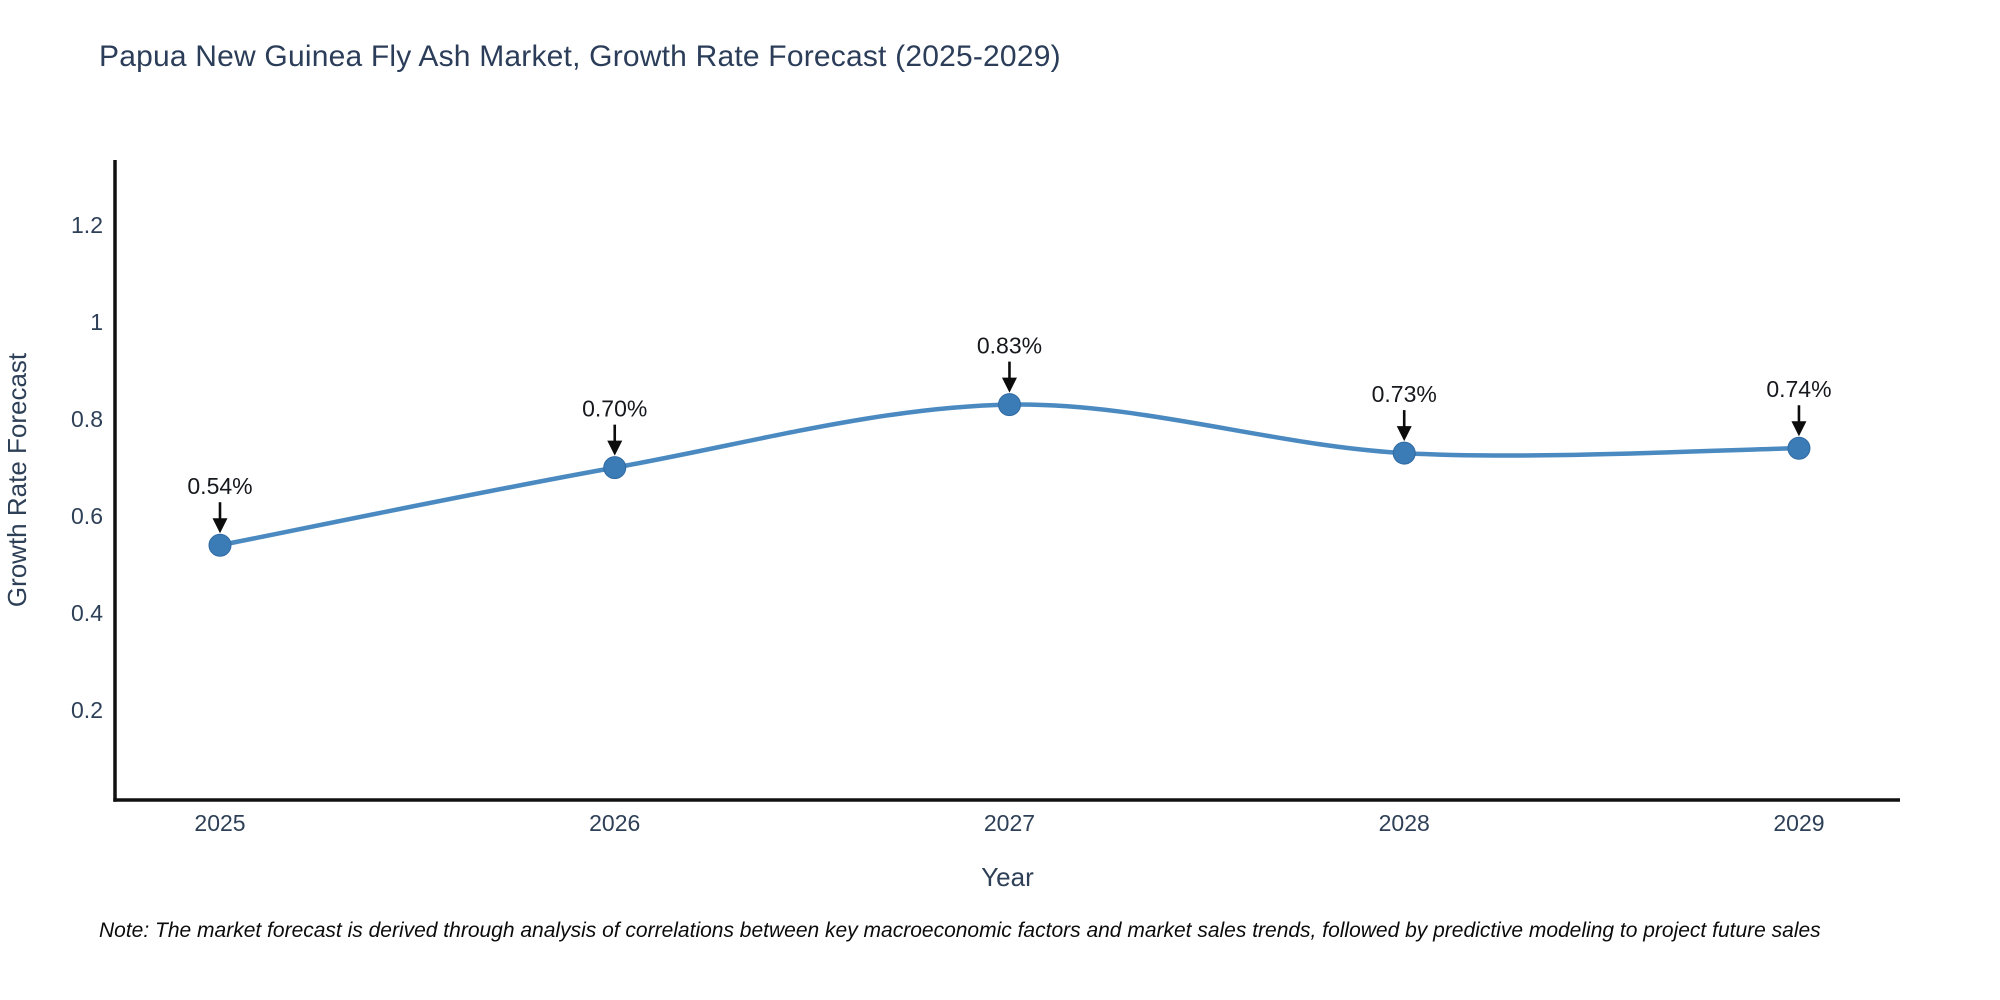  Describe the element at coordinates (614, 823) in the screenshot. I see `x-tick-label: 2026` at that location.